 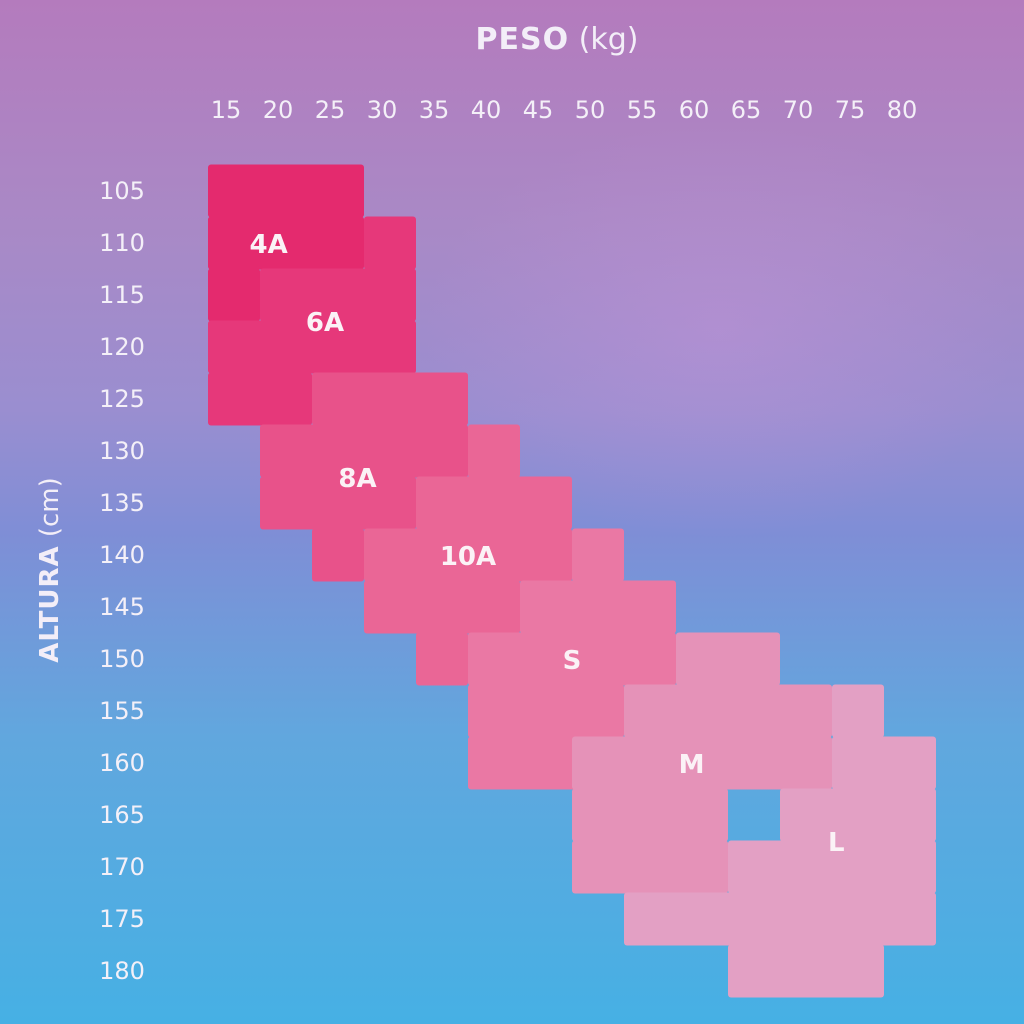 I want to click on size-label: 4A, so click(x=269, y=245).